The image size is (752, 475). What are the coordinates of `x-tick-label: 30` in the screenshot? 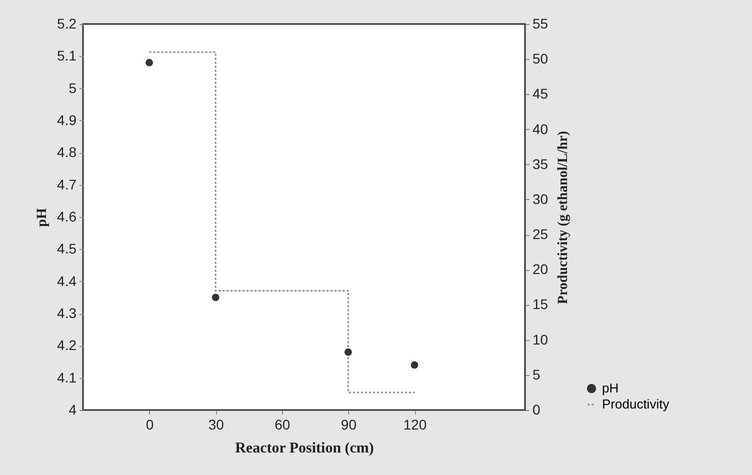 It's located at (216, 424).